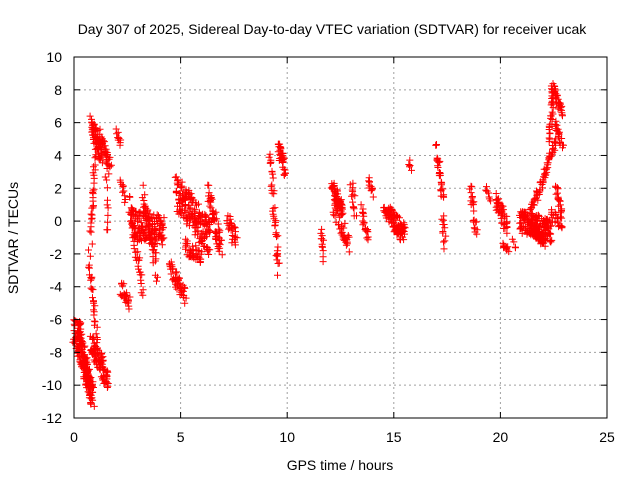  I want to click on y-tick-label: -12, so click(52, 418).